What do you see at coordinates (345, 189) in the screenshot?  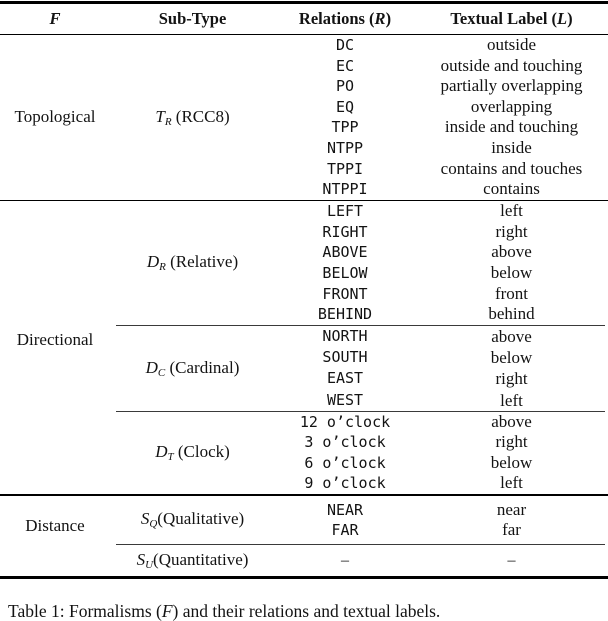 I see `relation-cell: NTPPI` at bounding box center [345, 189].